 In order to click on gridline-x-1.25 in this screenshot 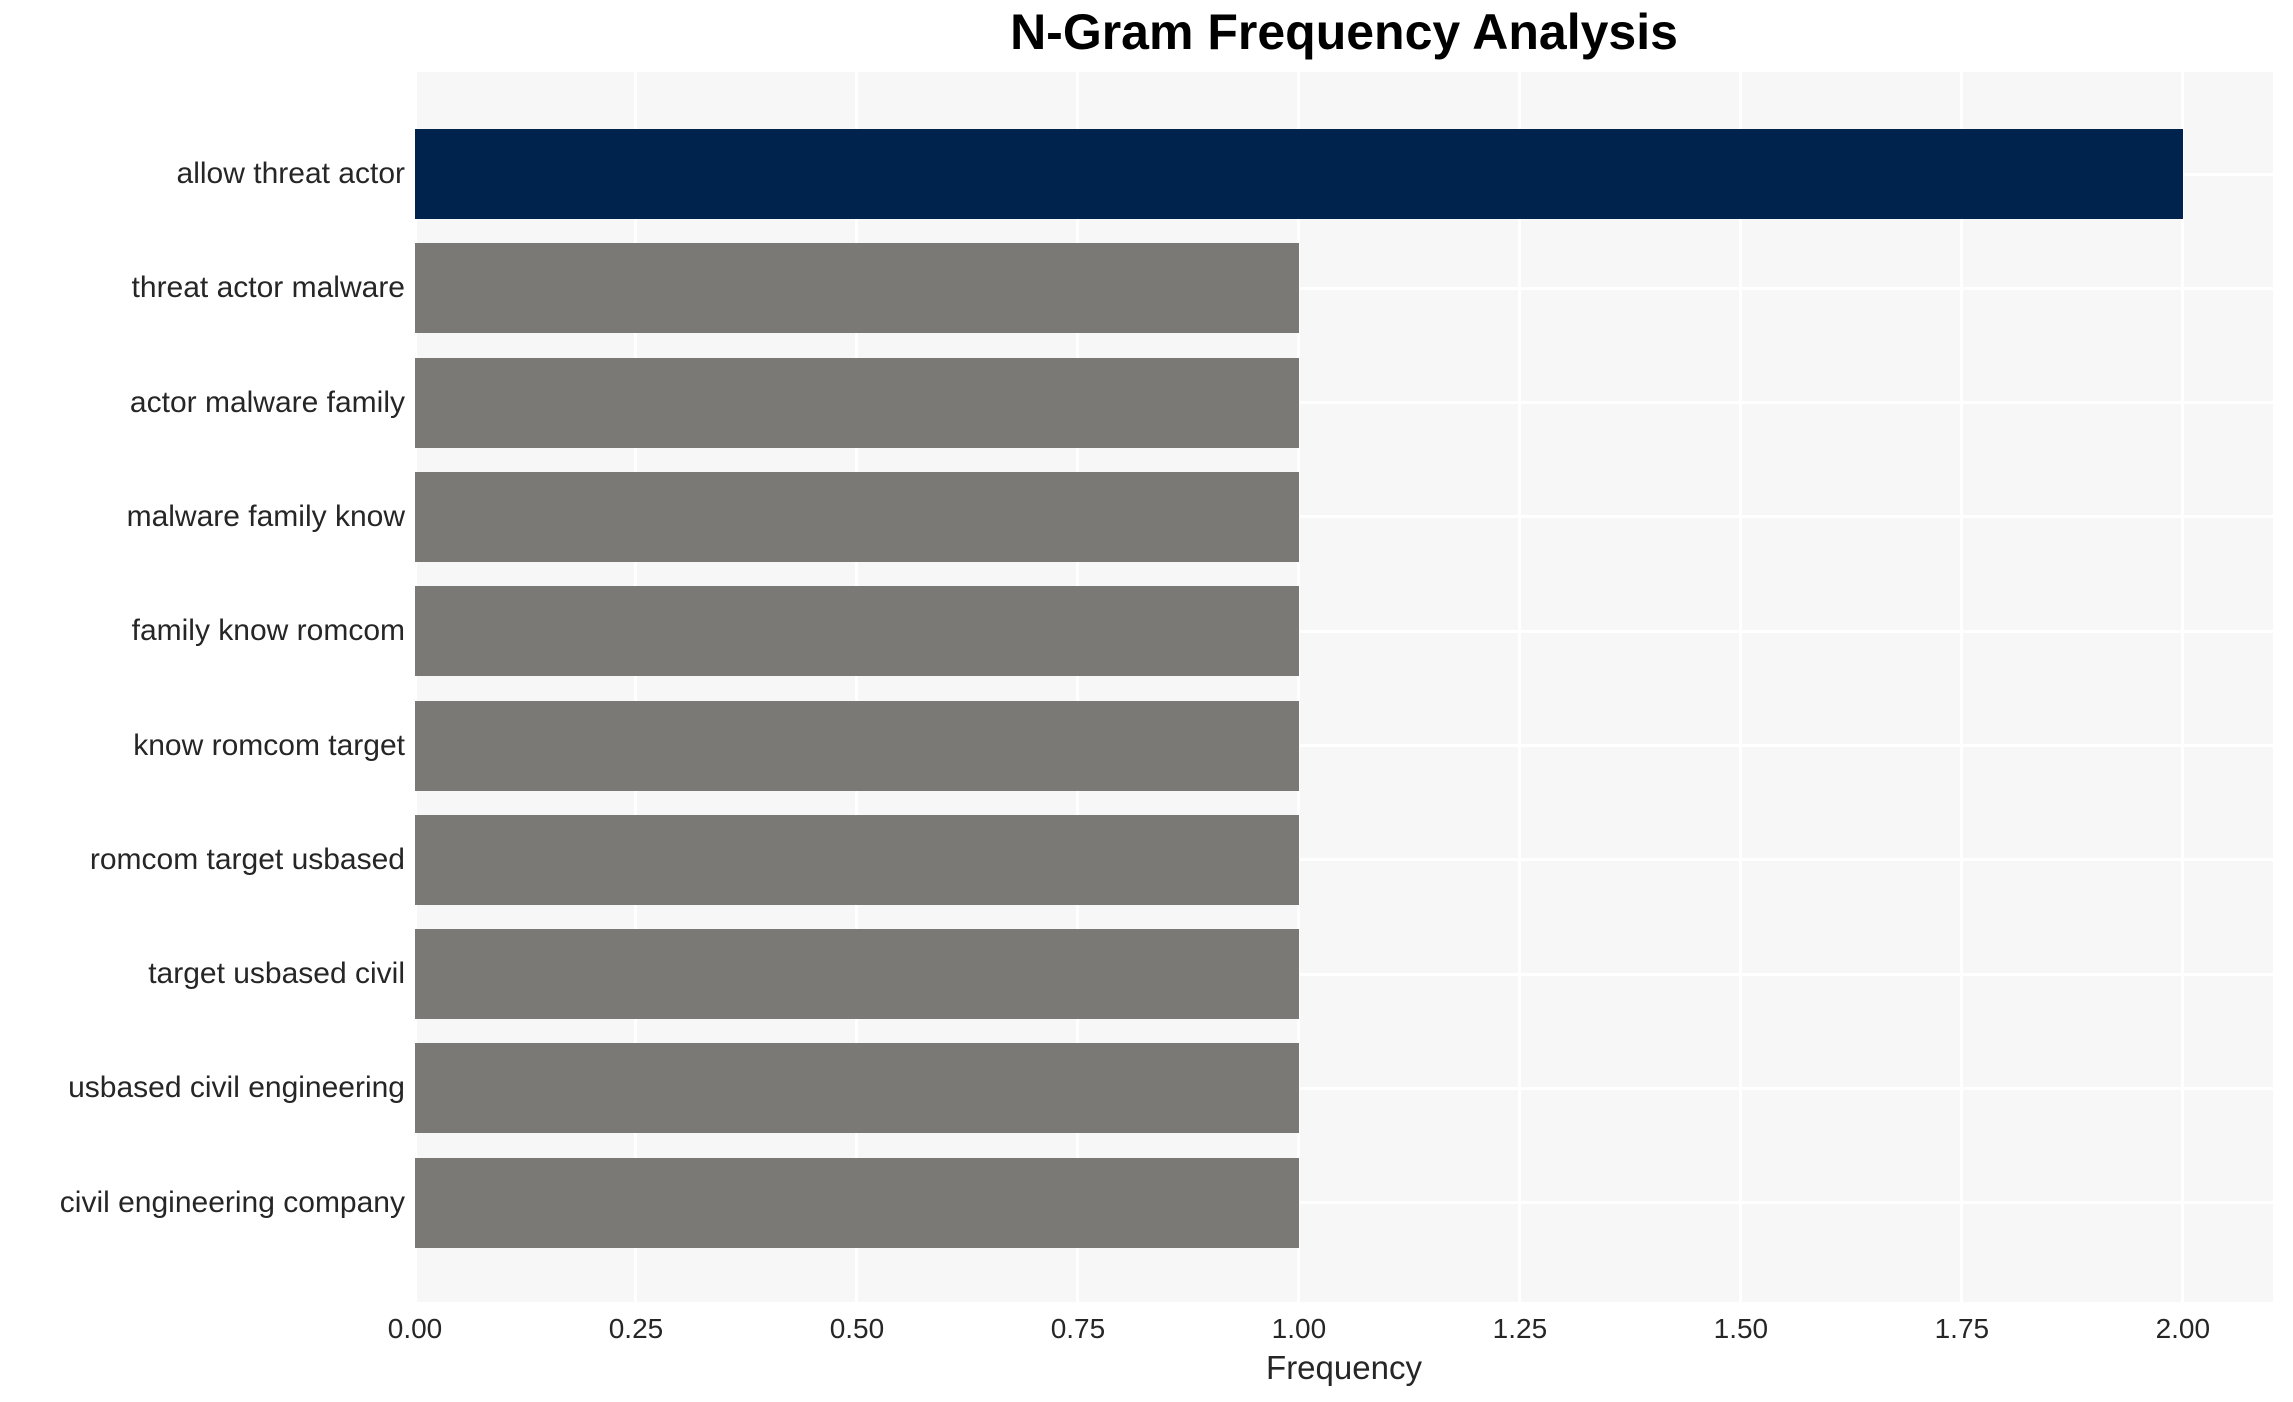, I will do `click(1520, 687)`.